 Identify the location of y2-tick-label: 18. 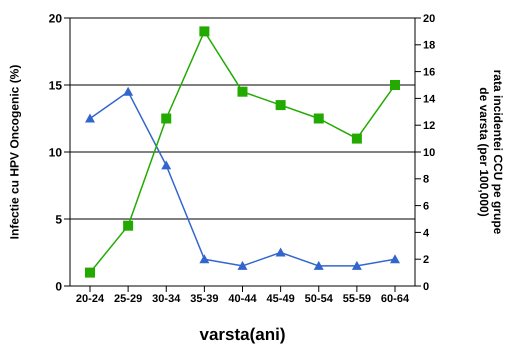
(429, 46).